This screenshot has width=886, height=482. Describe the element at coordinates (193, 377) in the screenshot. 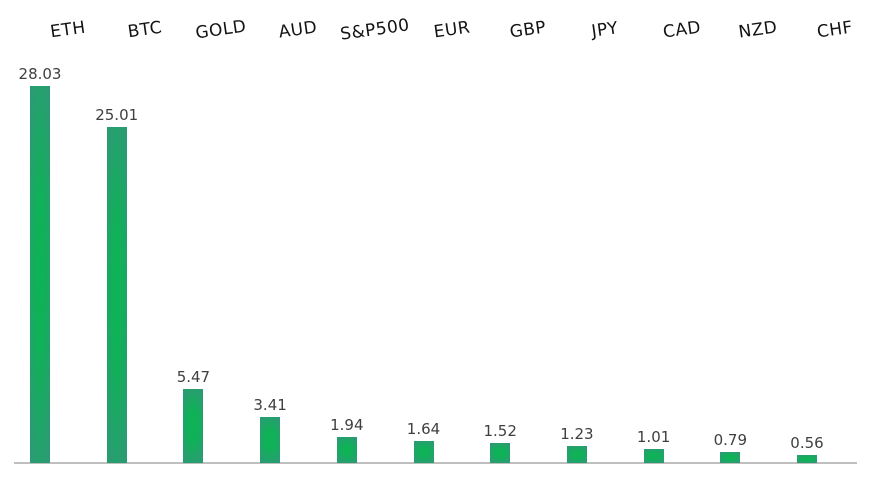

I see `value-label: 5.47` at that location.